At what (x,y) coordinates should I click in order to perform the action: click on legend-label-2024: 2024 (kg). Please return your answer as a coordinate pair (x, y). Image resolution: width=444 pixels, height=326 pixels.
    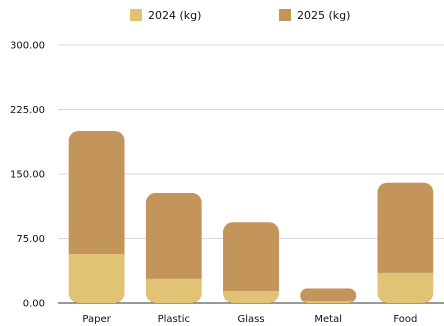
    Looking at the image, I should click on (175, 15).